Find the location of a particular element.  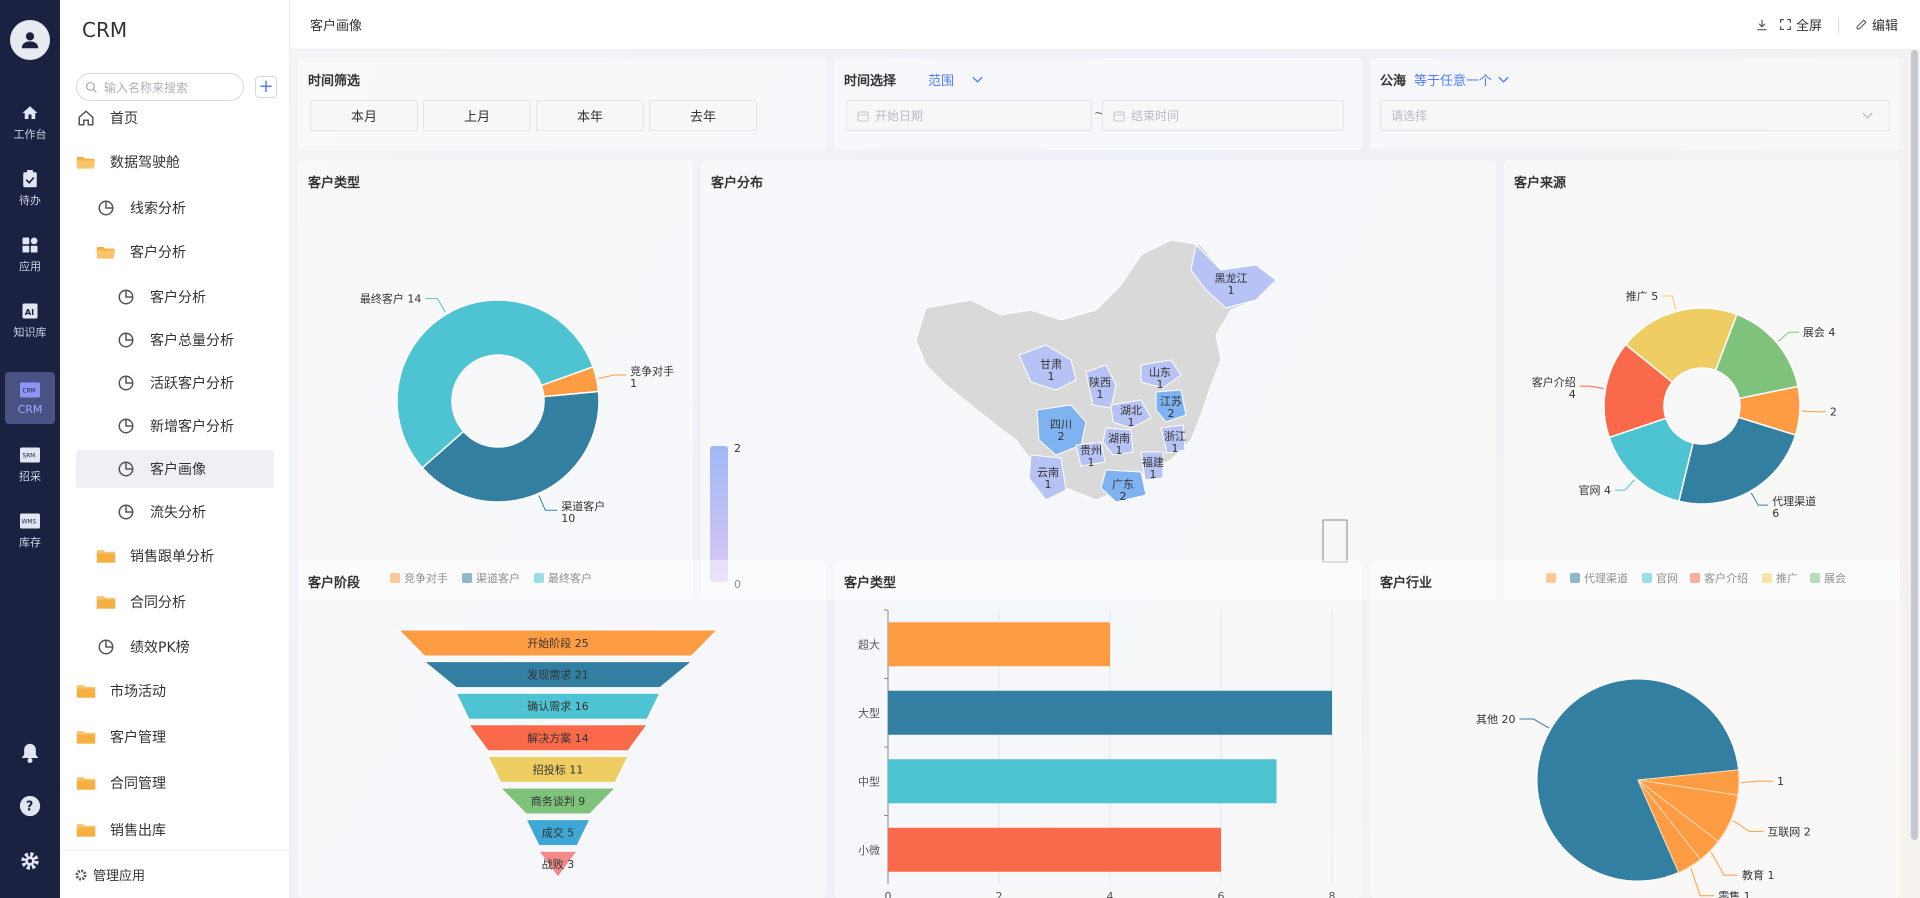

download-button is located at coordinates (1762, 25).